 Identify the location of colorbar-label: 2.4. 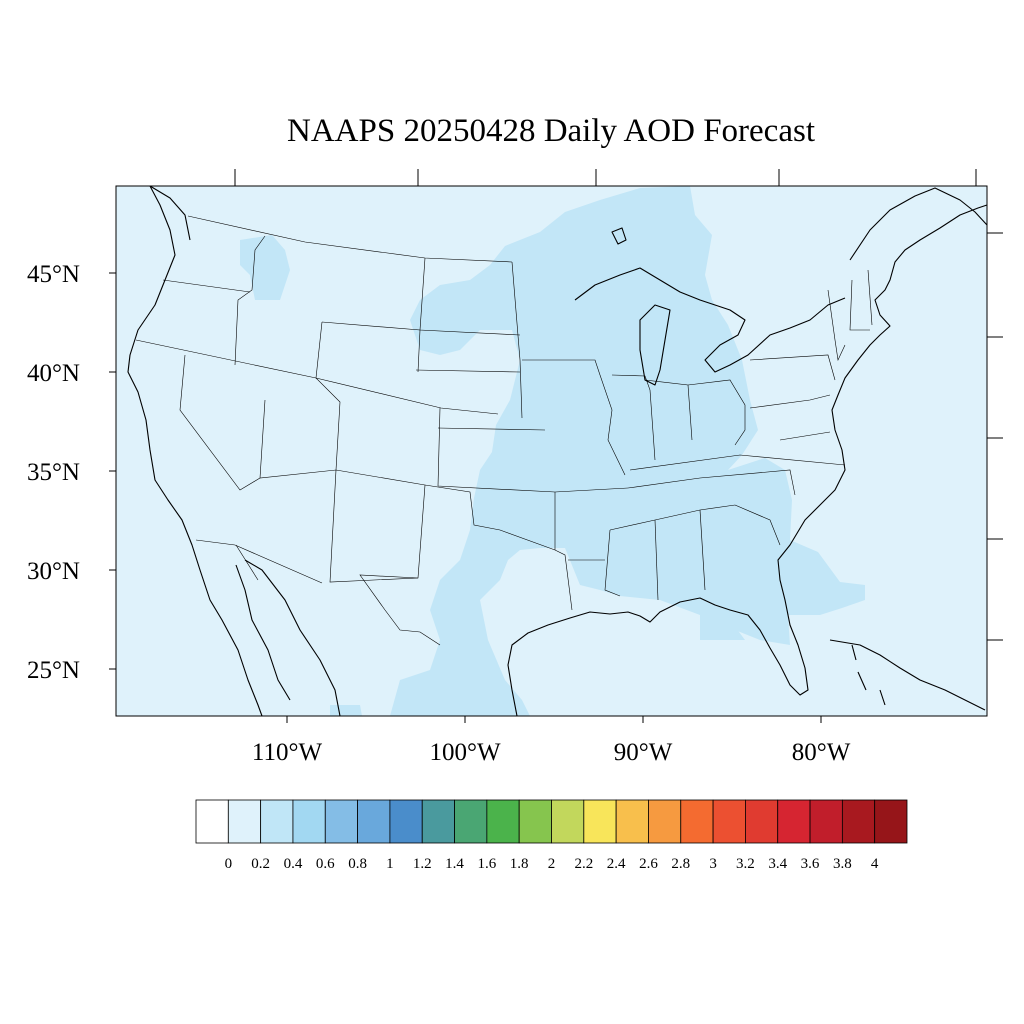
(616, 864).